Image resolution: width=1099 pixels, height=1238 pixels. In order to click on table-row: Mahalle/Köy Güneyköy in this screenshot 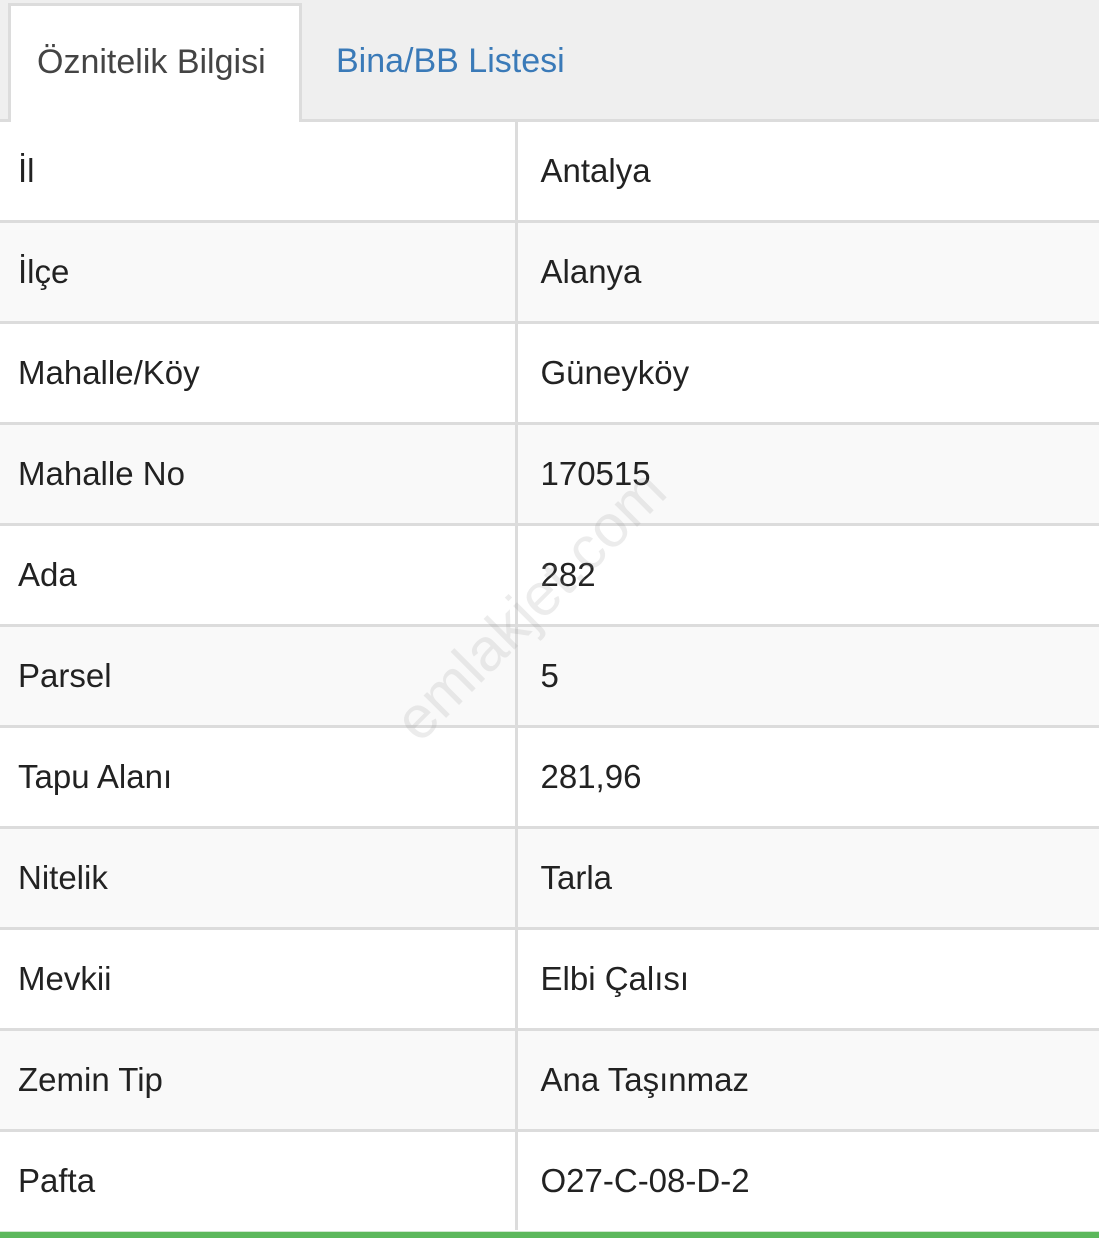, I will do `click(549, 373)`.